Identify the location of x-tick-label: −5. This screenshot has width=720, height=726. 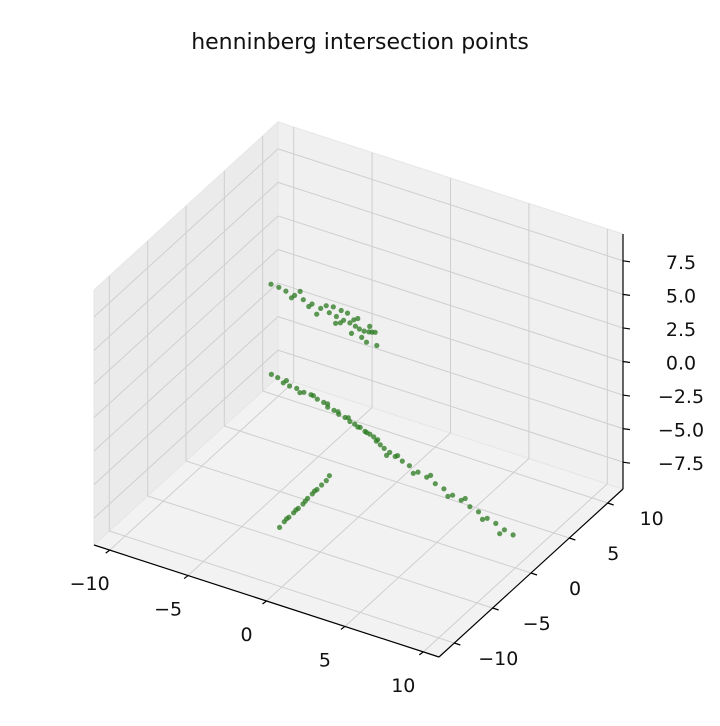
(168, 610).